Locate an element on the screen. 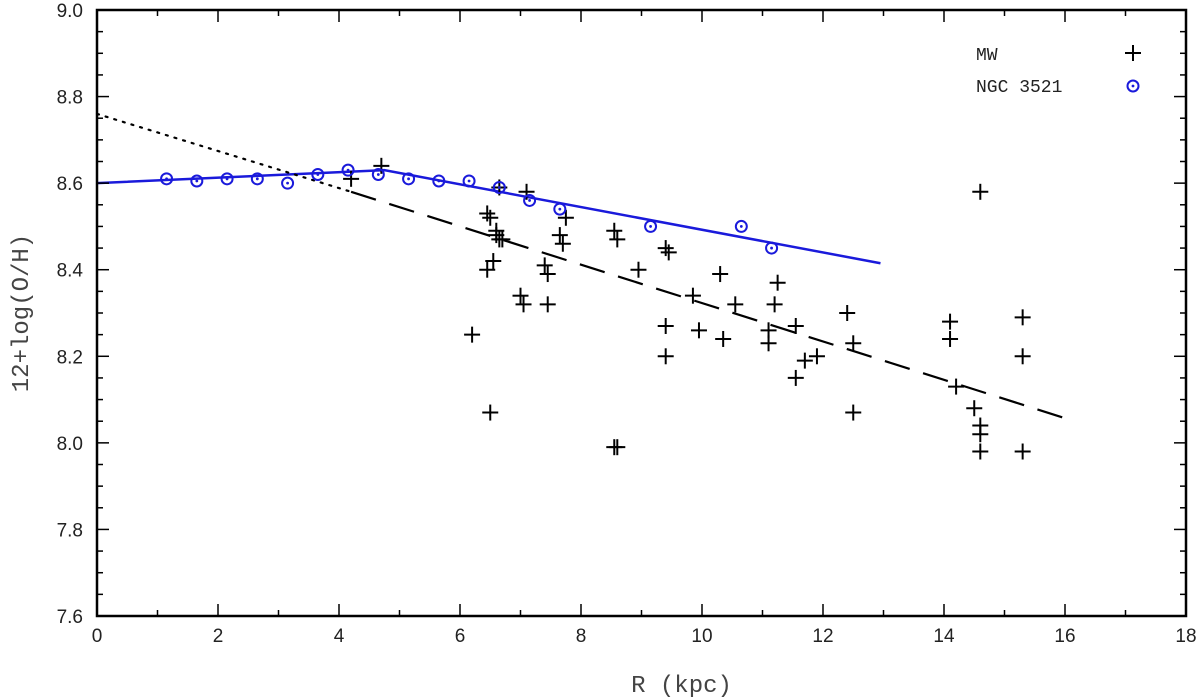 This screenshot has width=1200, height=699. legend: MW NGC 3521 is located at coordinates (1058, 71).